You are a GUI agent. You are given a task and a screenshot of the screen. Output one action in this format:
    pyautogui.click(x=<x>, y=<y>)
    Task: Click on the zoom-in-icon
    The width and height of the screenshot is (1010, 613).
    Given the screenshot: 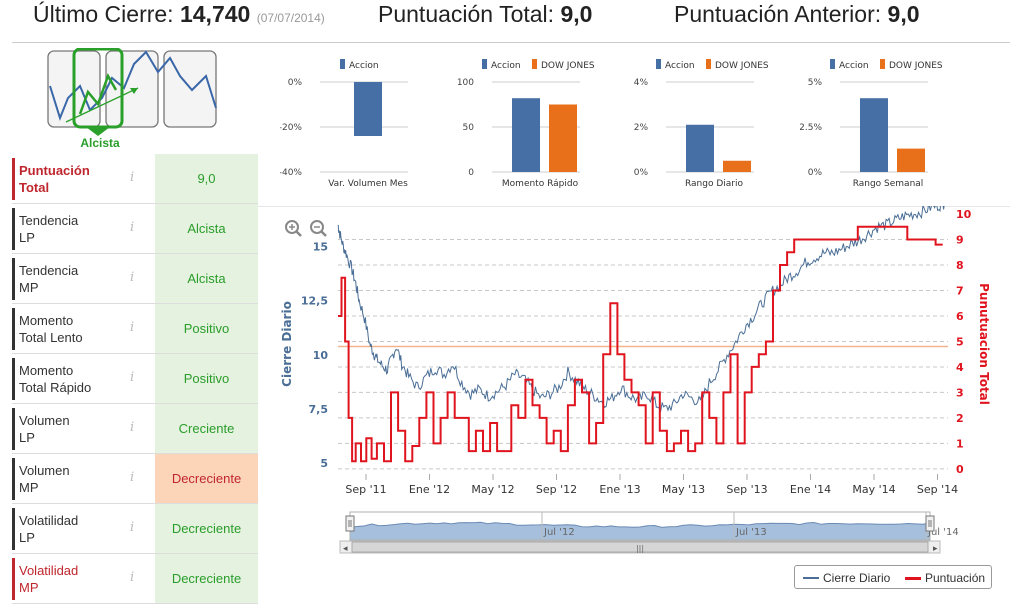 What is the action you would take?
    pyautogui.click(x=293, y=228)
    